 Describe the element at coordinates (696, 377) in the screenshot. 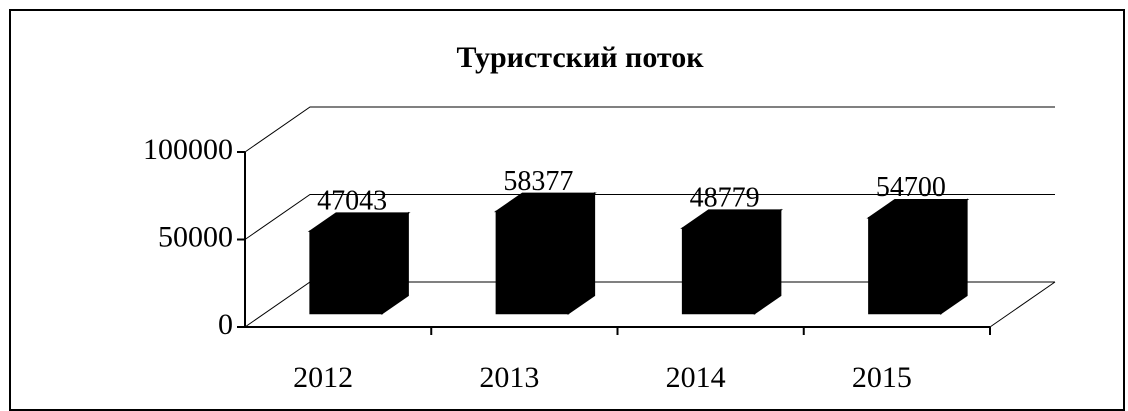

I see `x-tick-label: 2014` at that location.